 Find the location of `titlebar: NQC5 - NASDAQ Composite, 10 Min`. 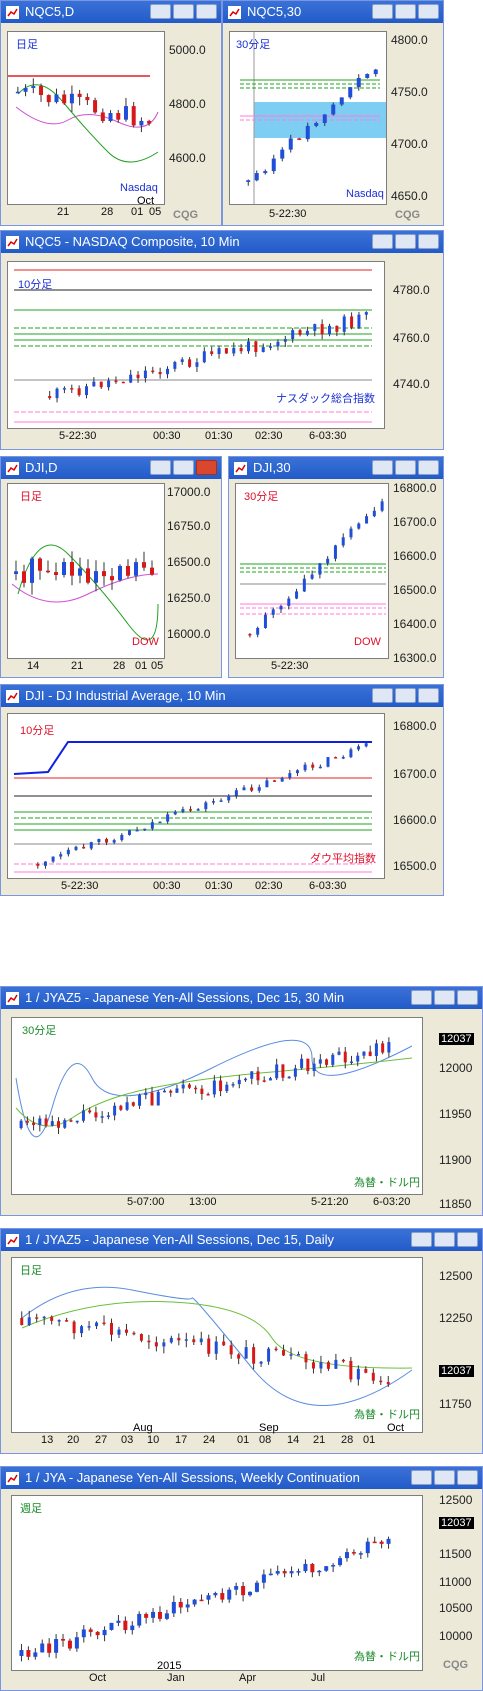

titlebar: NQC5 - NASDAQ Composite, 10 Min is located at coordinates (222, 242).